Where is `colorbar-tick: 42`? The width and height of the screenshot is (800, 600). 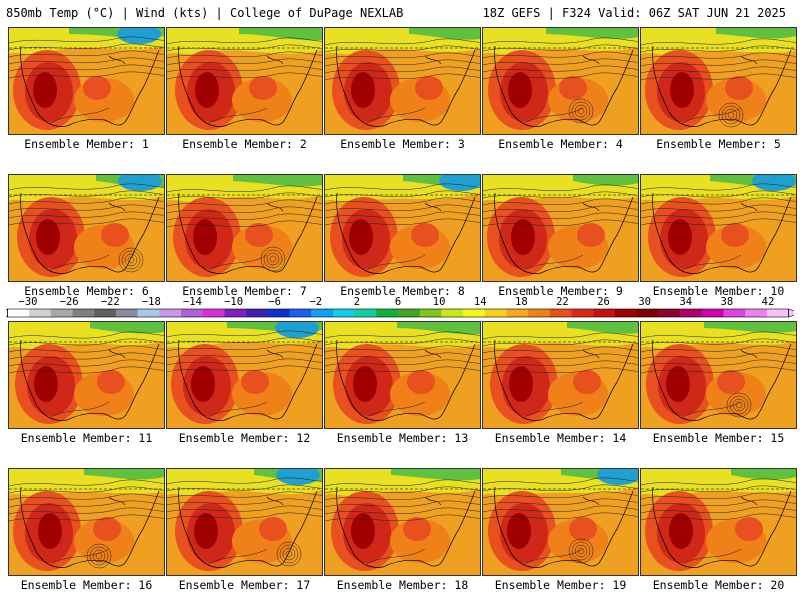
colorbar-tick: 42 is located at coordinates (768, 302).